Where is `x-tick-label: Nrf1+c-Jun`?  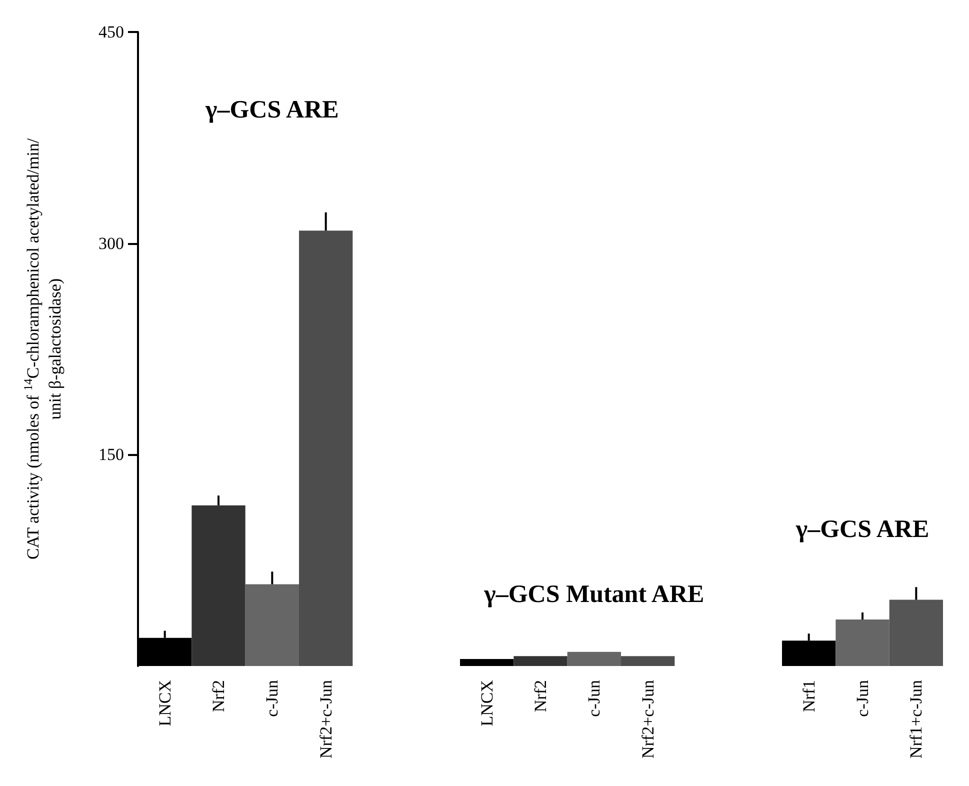 x-tick-label: Nrf1+c-Jun is located at coordinates (916, 719).